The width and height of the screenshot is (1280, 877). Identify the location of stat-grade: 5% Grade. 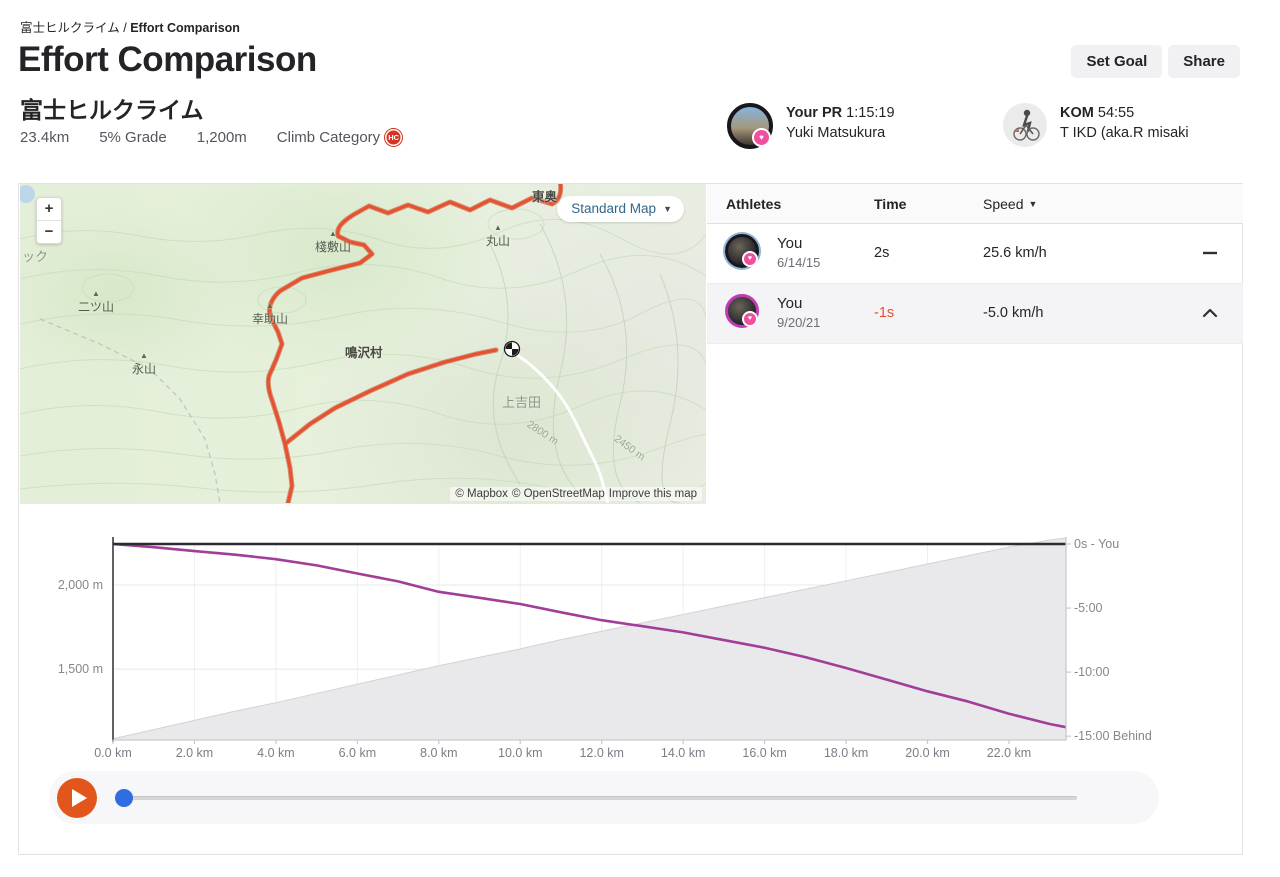
(133, 137).